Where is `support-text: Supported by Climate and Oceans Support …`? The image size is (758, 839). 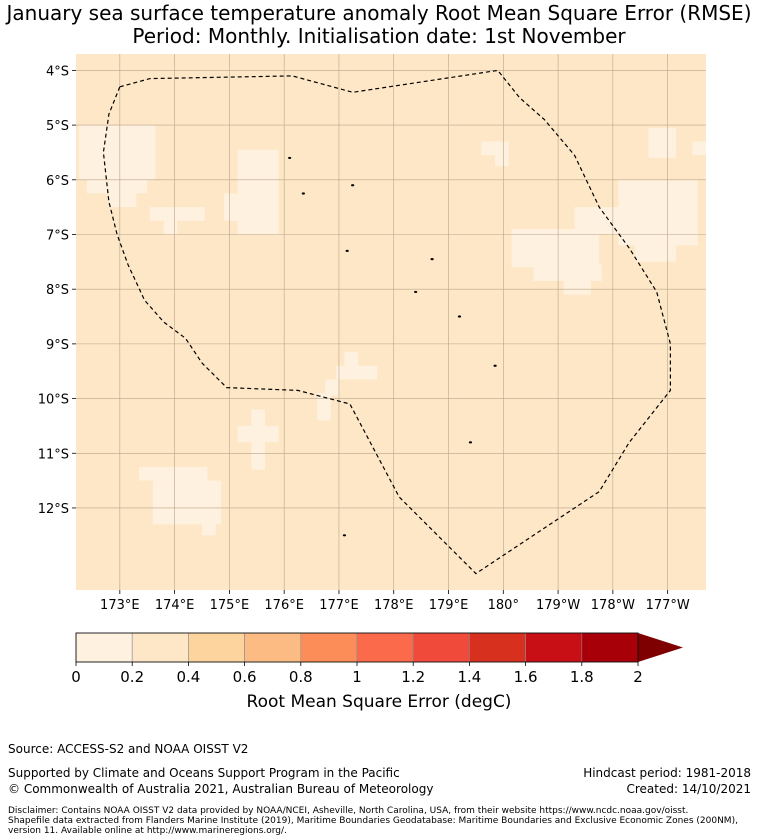 support-text: Supported by Climate and Oceans Support … is located at coordinates (204, 773).